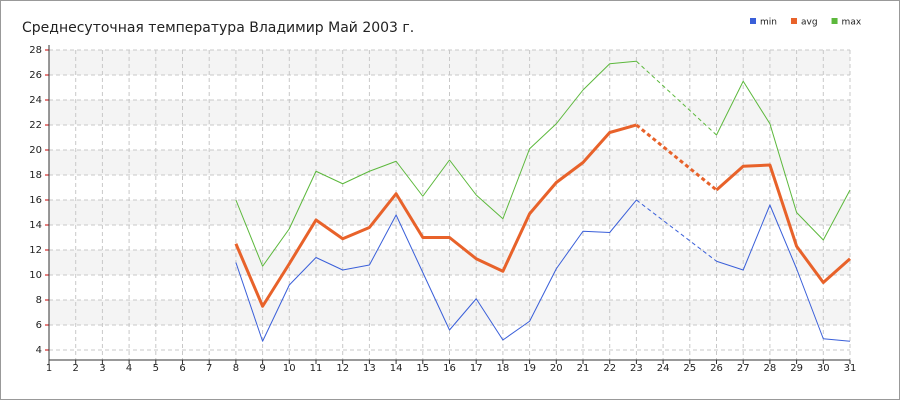  What do you see at coordinates (35, 50) in the screenshot?
I see `y-tick-label: 28` at bounding box center [35, 50].